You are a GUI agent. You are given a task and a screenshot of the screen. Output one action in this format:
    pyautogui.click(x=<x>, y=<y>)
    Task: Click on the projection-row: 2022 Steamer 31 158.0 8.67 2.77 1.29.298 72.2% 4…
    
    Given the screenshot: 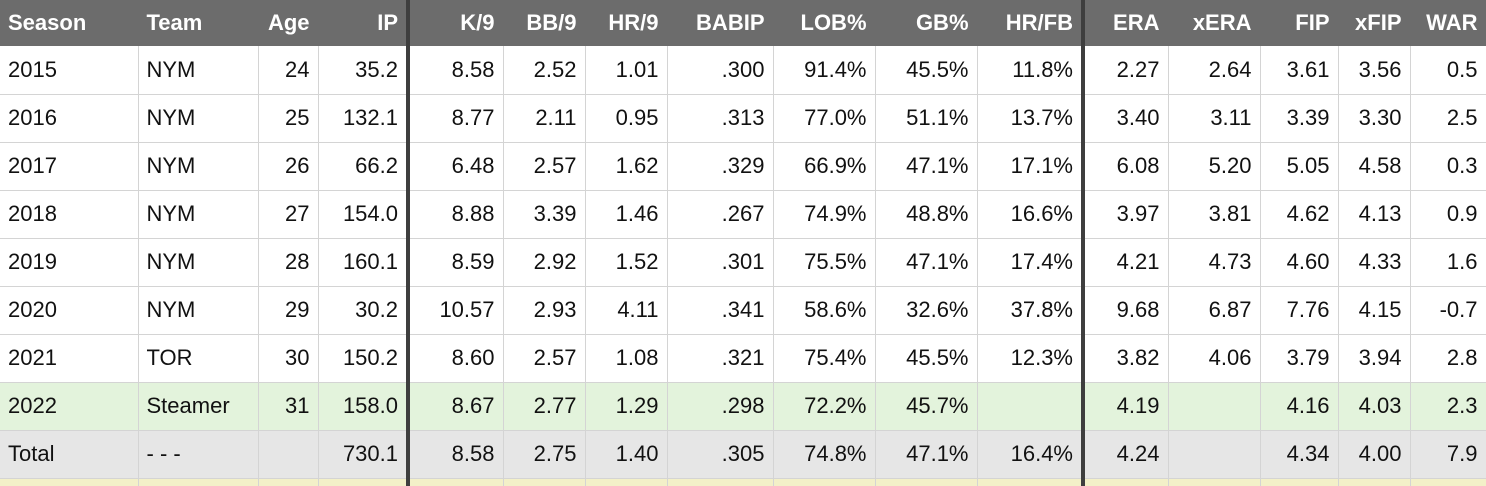 What is the action you would take?
    pyautogui.click(x=743, y=406)
    